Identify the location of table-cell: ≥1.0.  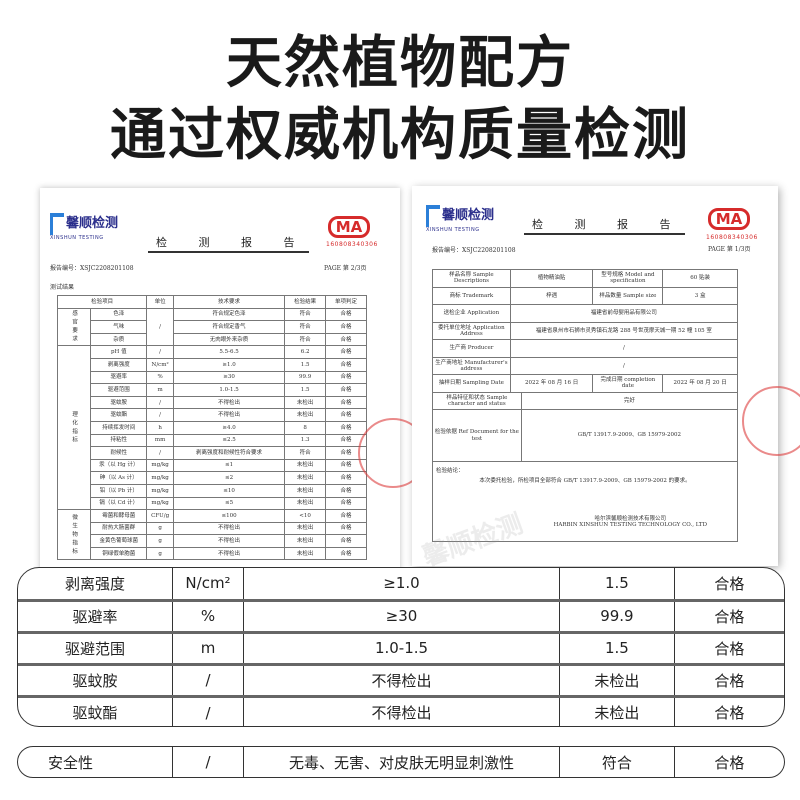
(229, 364).